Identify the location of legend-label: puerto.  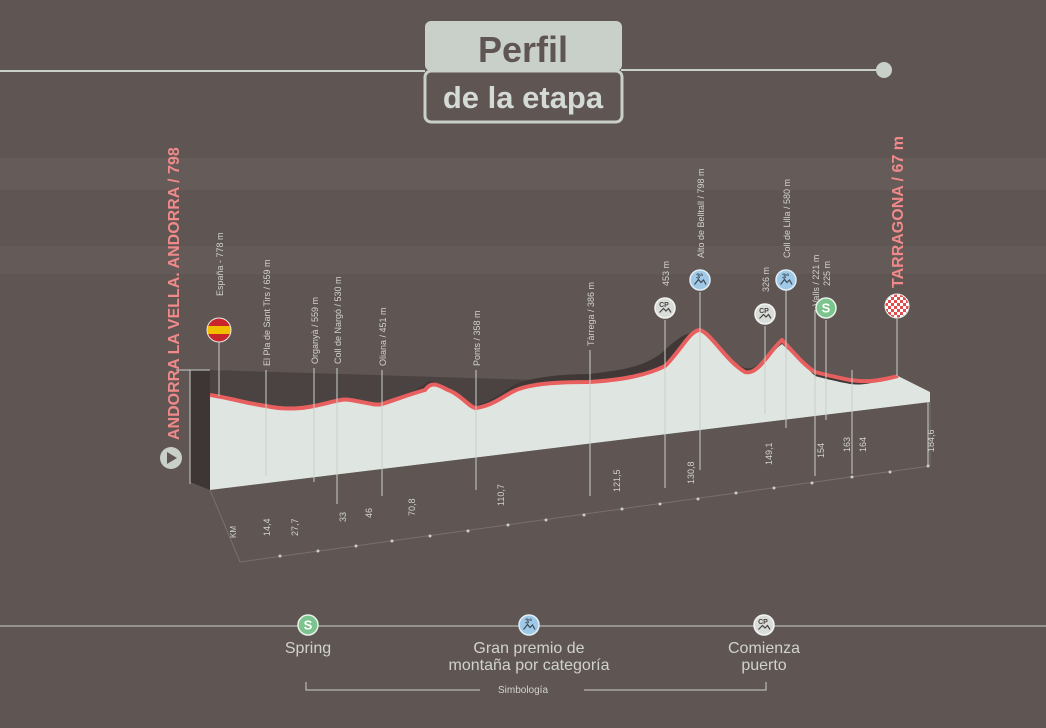
(763, 665).